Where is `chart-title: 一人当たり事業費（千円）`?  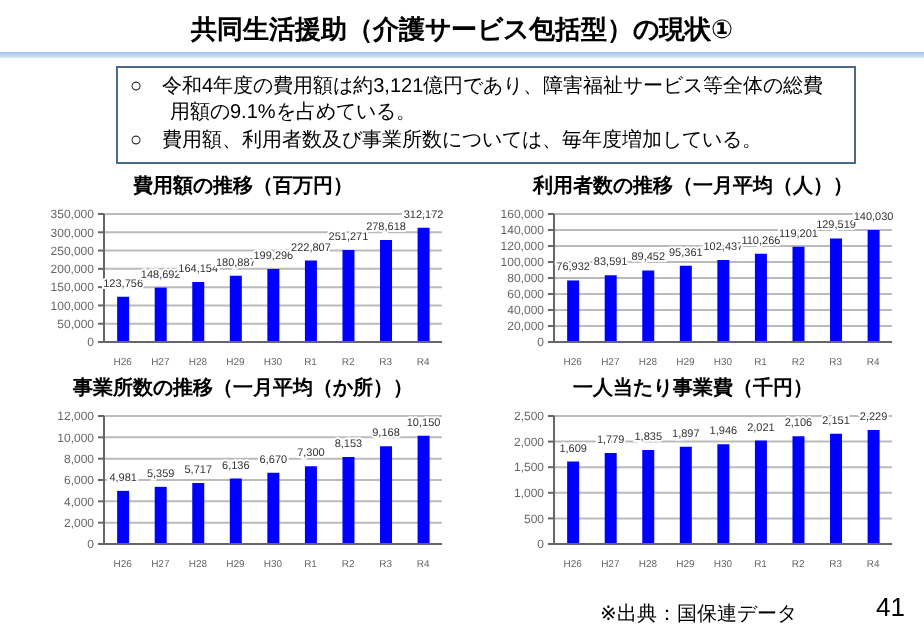 chart-title: 一人当たり事業費（千円） is located at coordinates (693, 387).